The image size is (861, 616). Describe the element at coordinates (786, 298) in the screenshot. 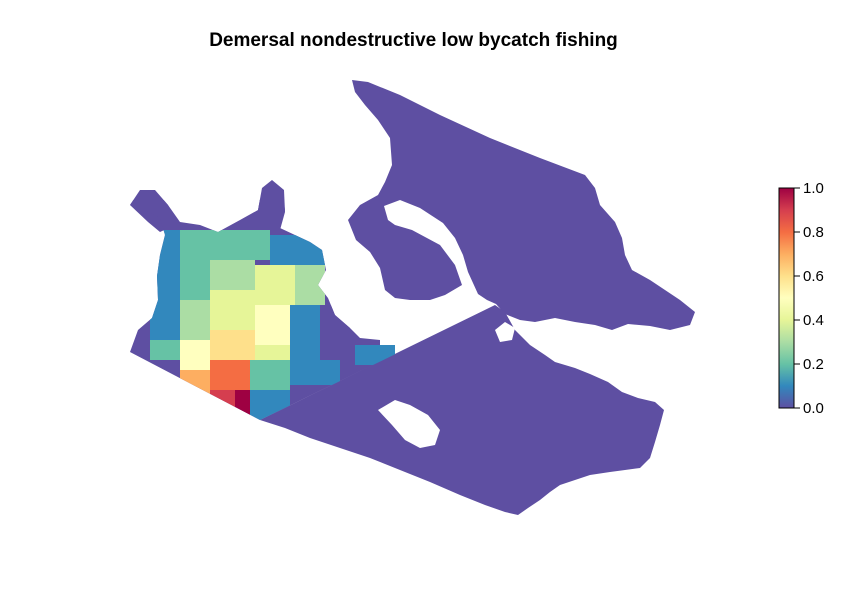

I see `legend-color-bar` at that location.